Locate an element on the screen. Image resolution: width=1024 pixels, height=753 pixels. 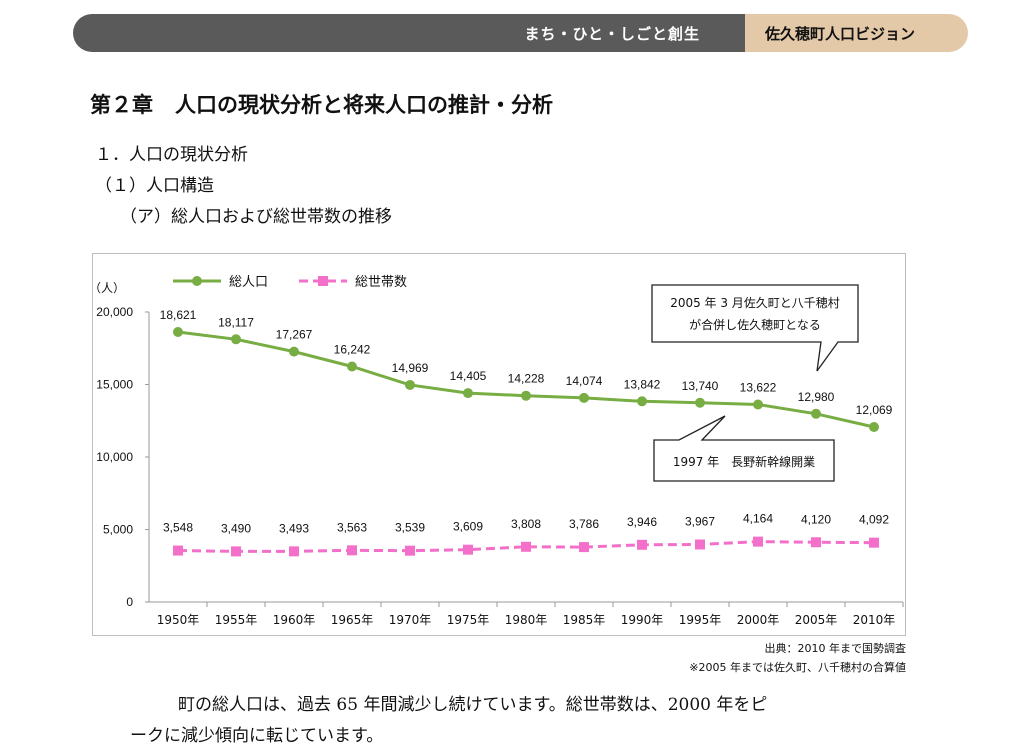
x-tick-label: 1965年 is located at coordinates (352, 620).